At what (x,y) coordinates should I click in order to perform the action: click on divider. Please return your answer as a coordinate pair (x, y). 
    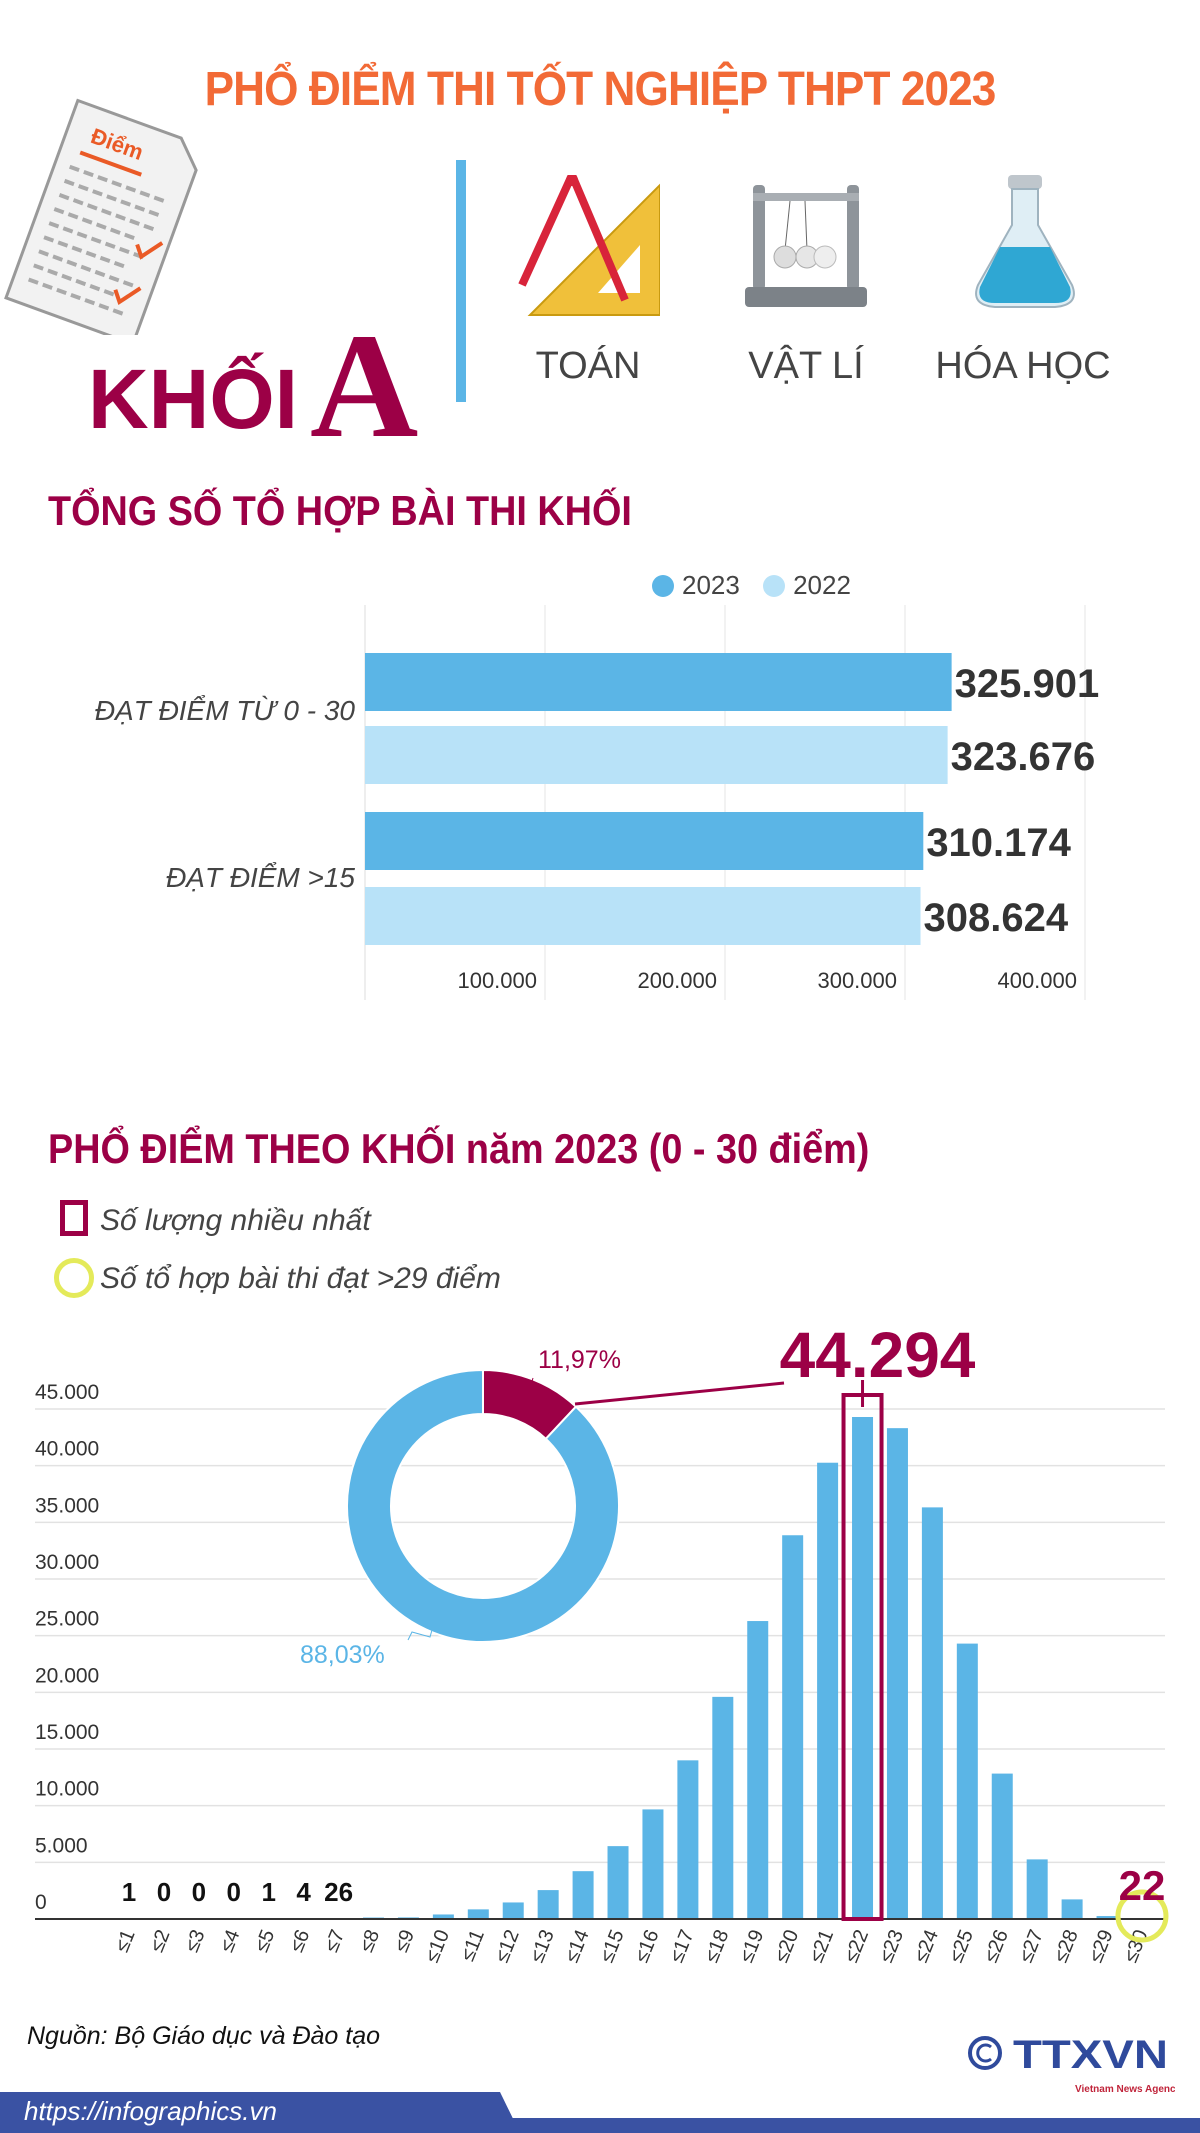
    Looking at the image, I should click on (461, 281).